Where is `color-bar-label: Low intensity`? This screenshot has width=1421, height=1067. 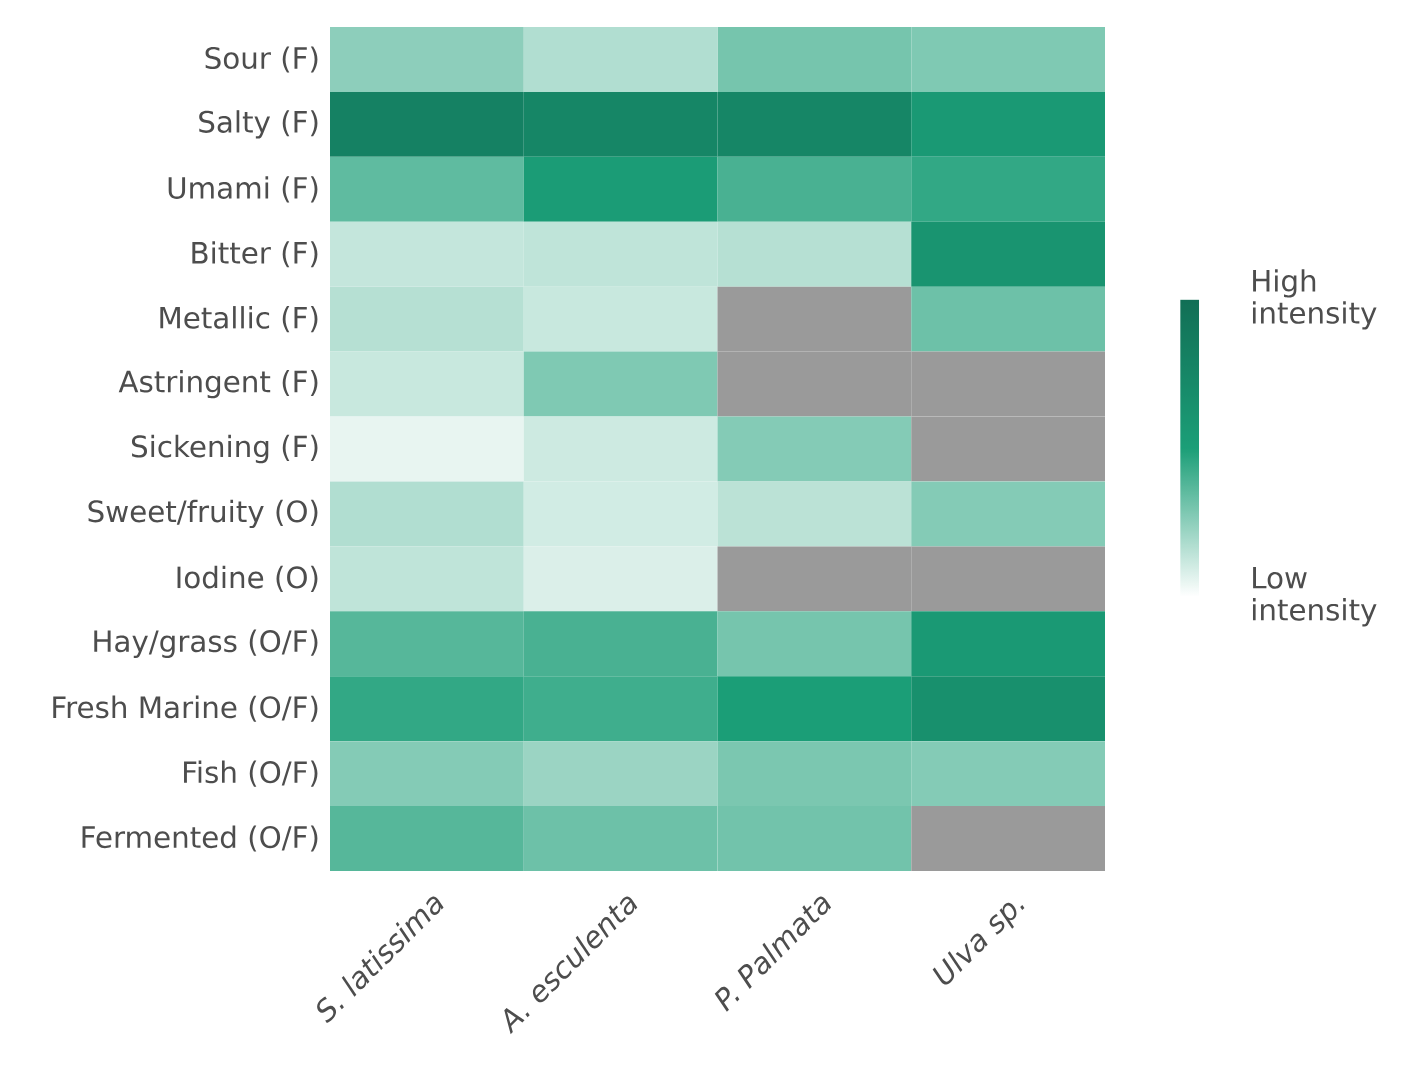 color-bar-label: Low intensity is located at coordinates (1314, 596).